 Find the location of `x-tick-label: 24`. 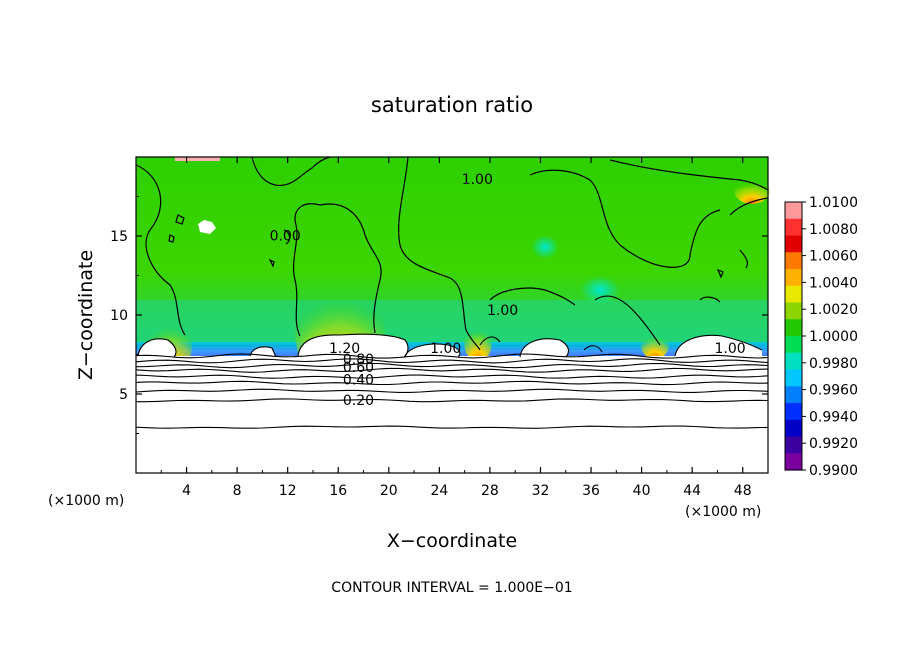

x-tick-label: 24 is located at coordinates (439, 491).